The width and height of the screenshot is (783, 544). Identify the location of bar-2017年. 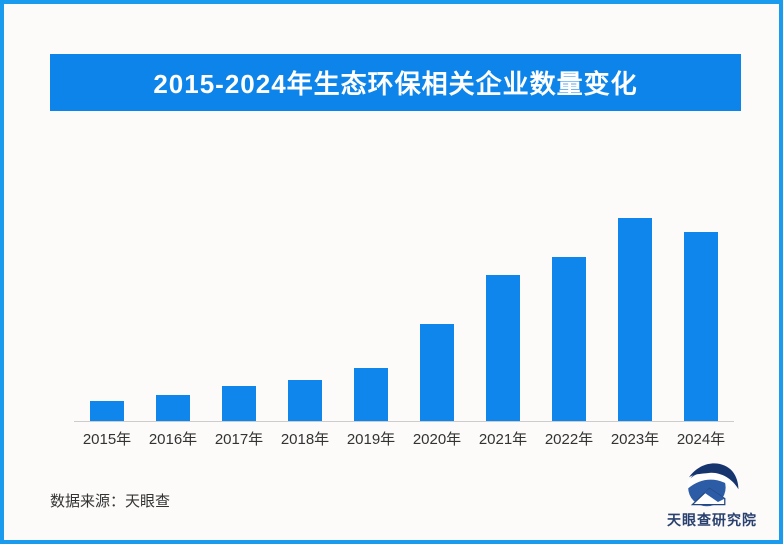
(239, 403).